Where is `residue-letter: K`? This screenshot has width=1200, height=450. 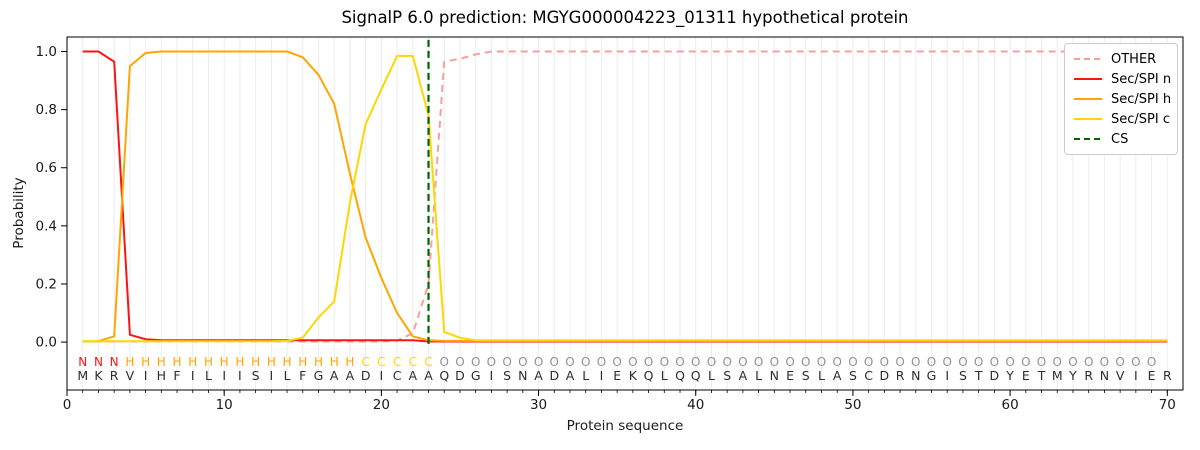
residue-letter: K is located at coordinates (633, 375).